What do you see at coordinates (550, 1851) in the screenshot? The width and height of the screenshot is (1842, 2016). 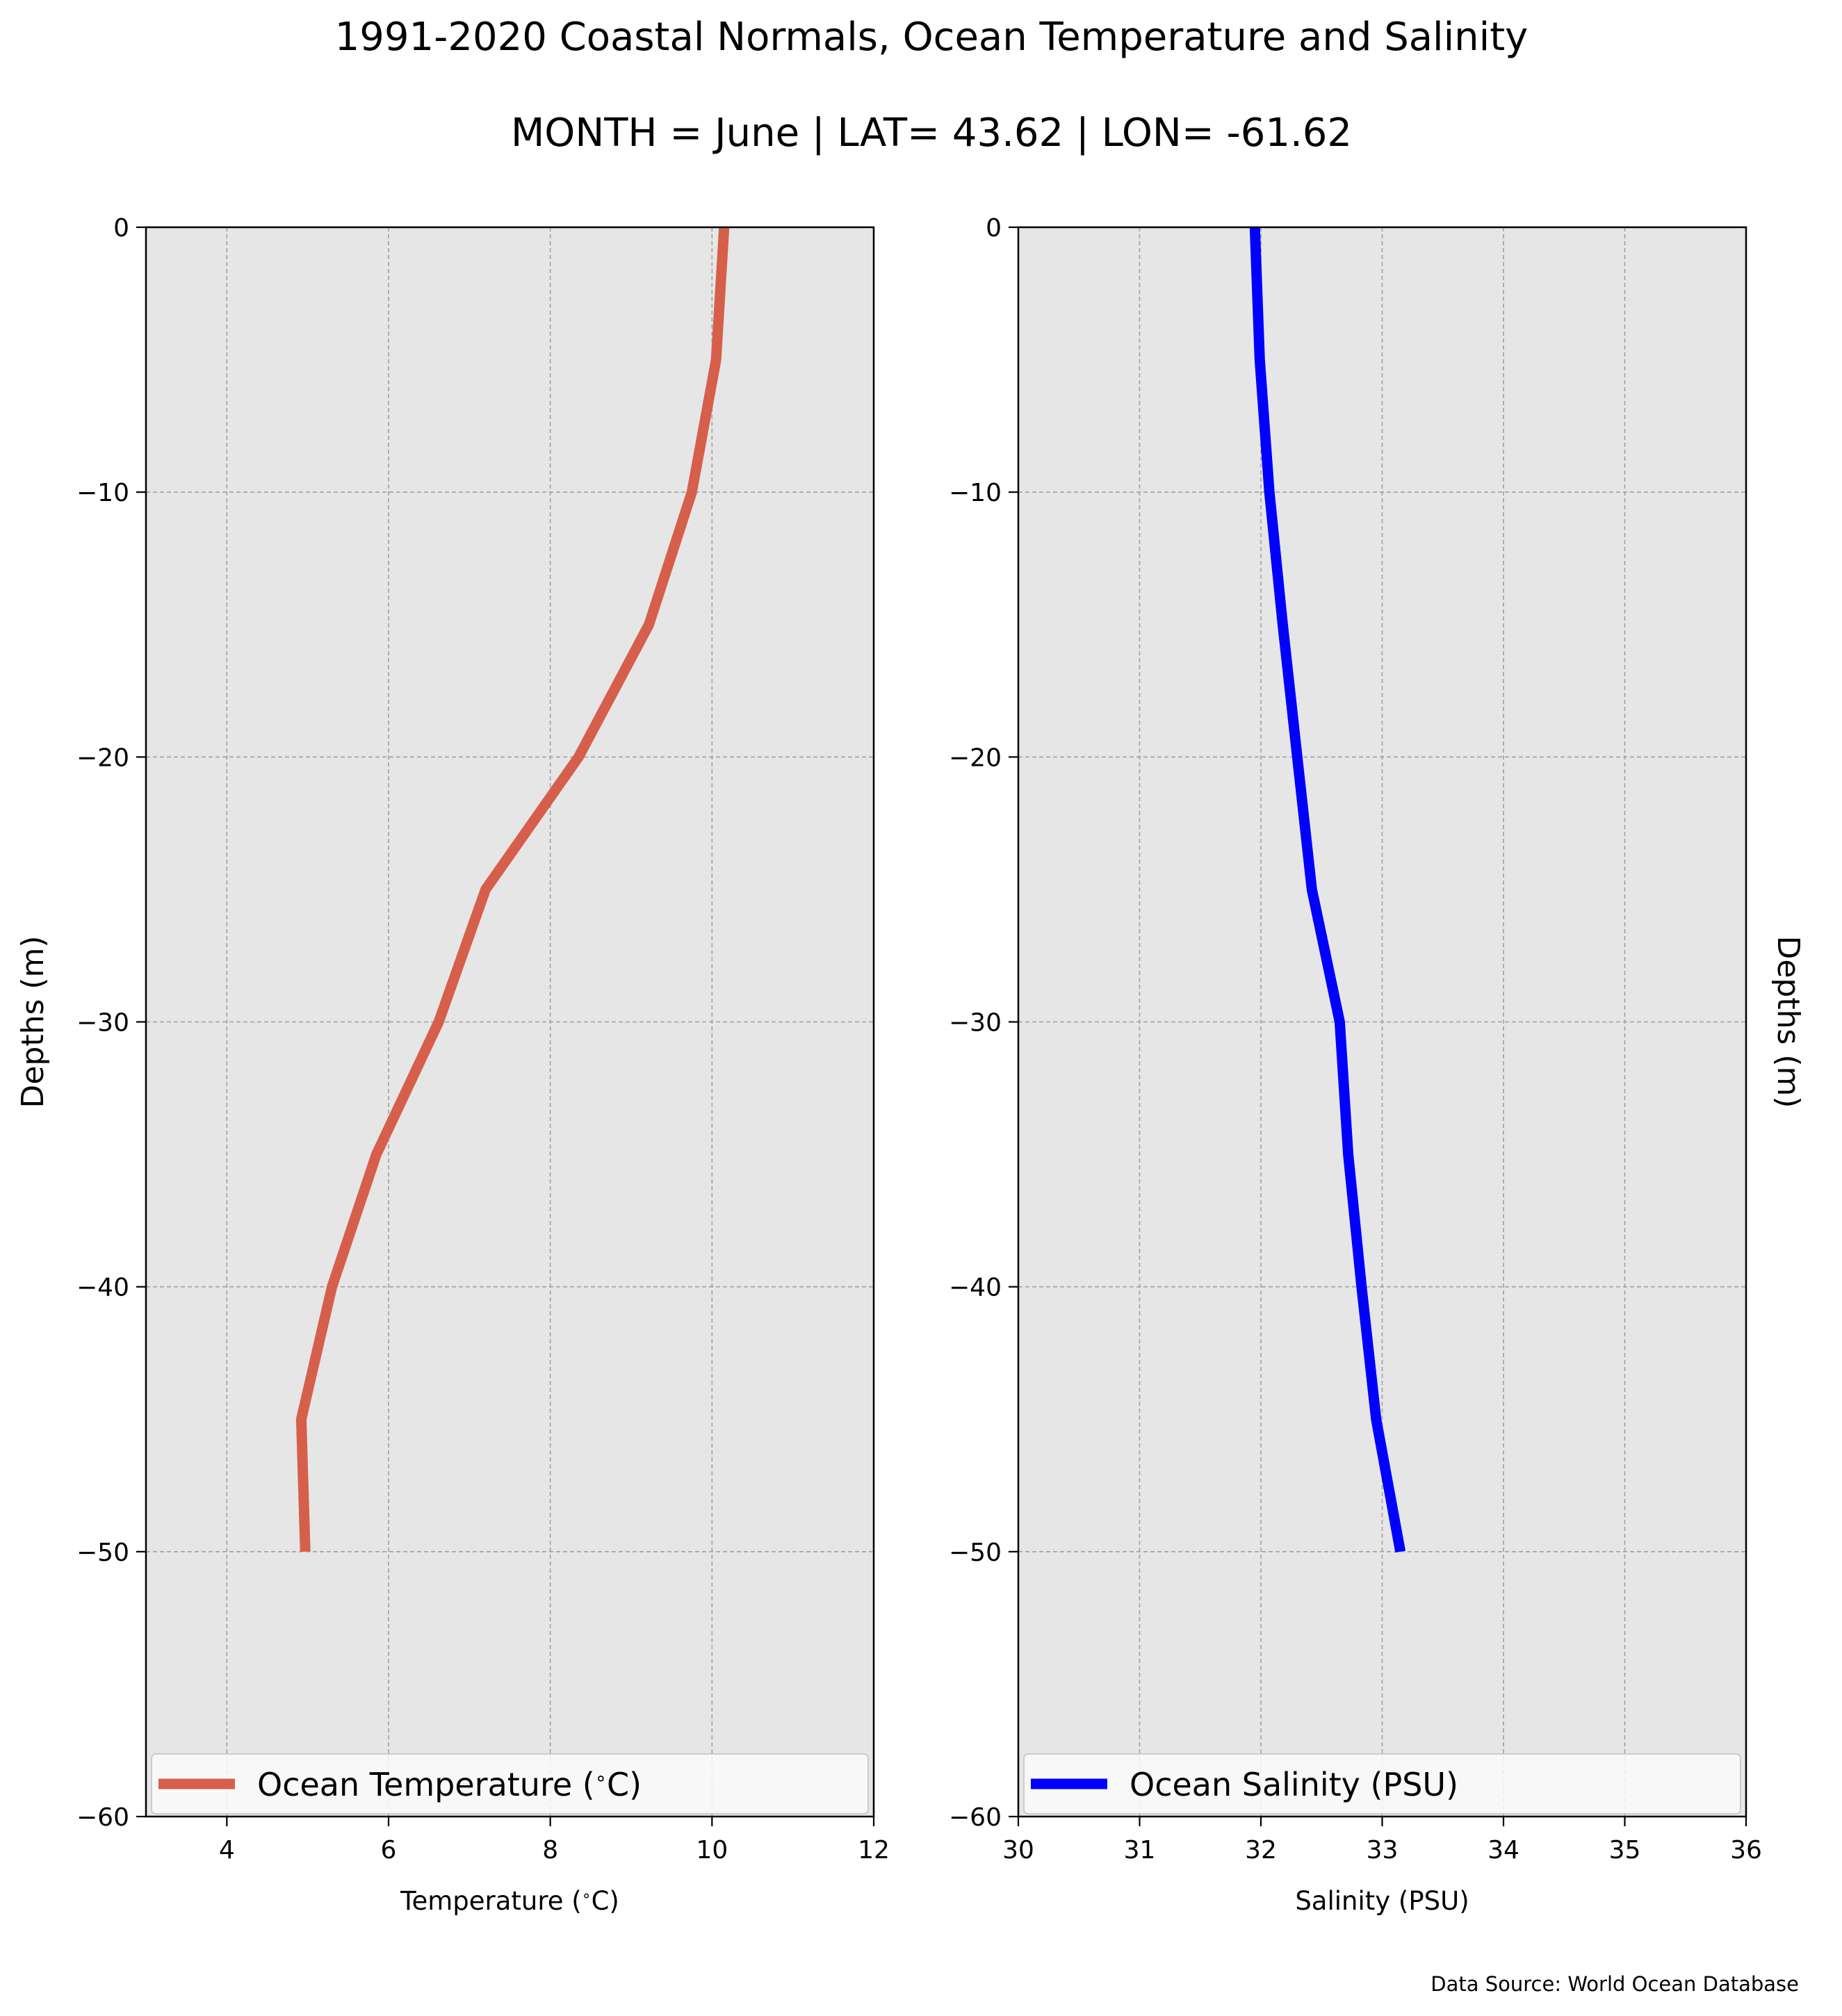 I see `x-tick-label: 8` at bounding box center [550, 1851].